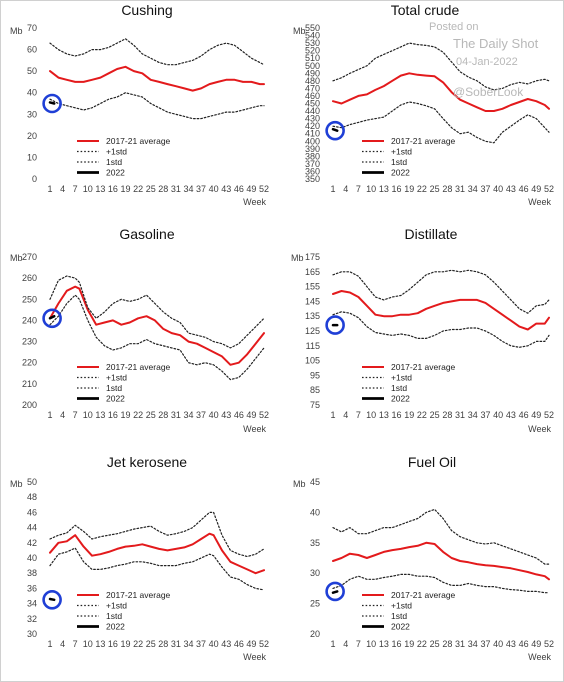 This screenshot has height=682, width=564. I want to click on y-tick-label: 420, so click(312, 126).